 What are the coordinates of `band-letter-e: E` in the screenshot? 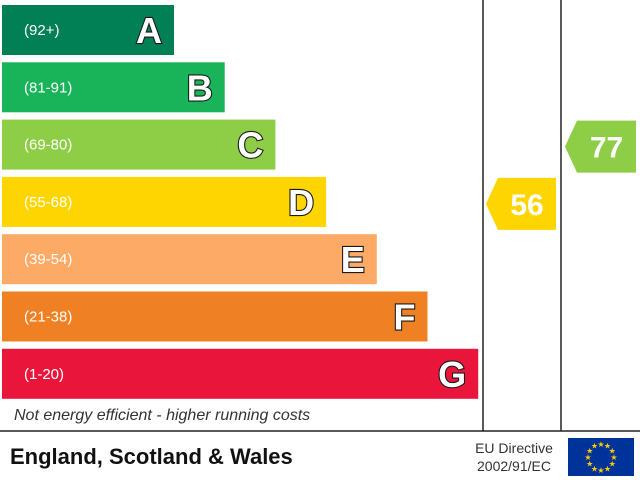 It's located at (353, 259).